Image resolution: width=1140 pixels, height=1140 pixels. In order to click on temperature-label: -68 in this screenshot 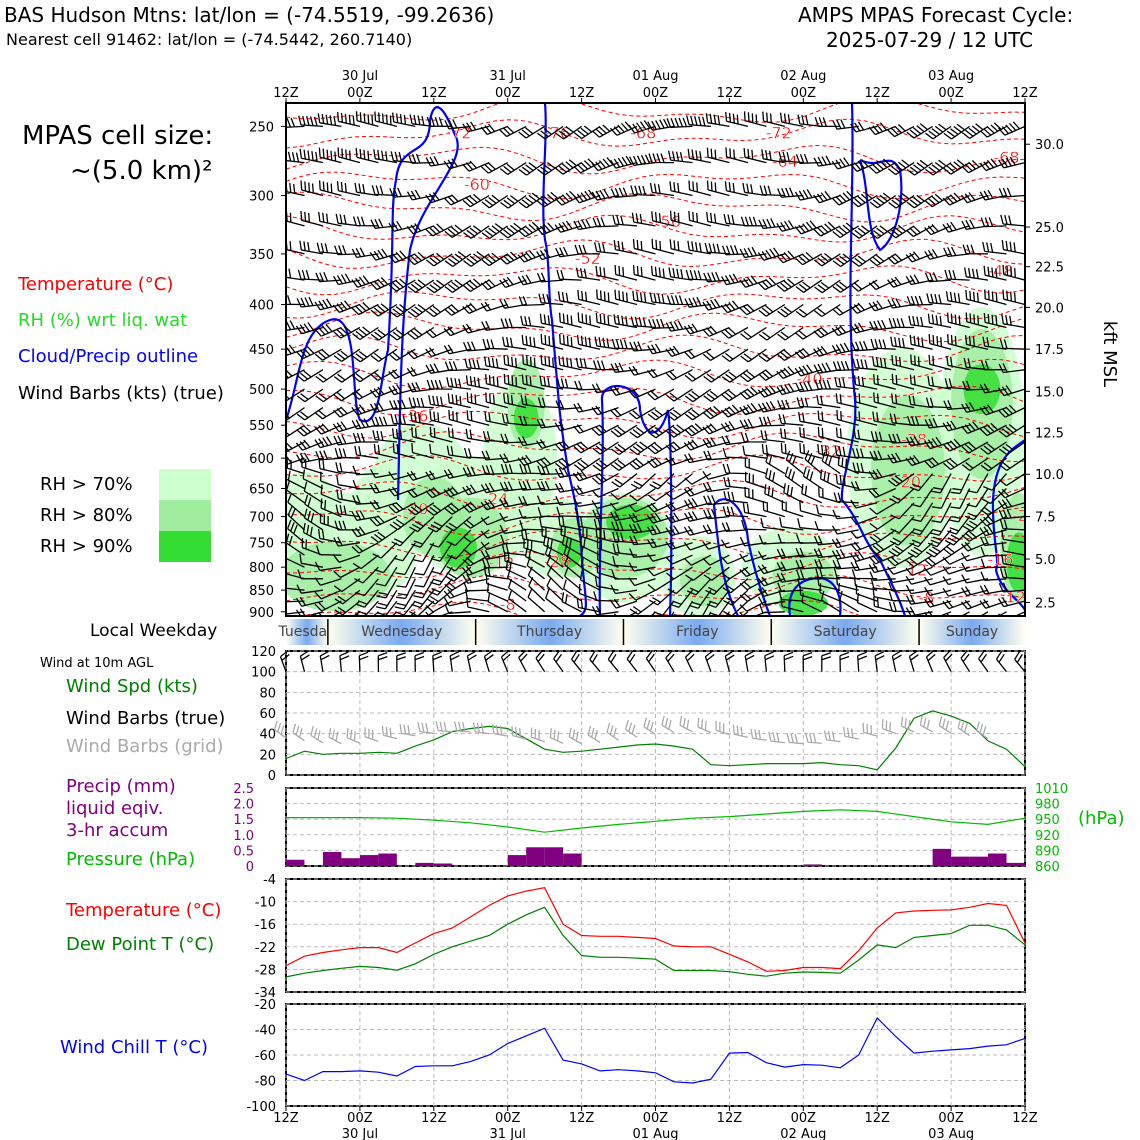, I will do `click(1006, 157)`.